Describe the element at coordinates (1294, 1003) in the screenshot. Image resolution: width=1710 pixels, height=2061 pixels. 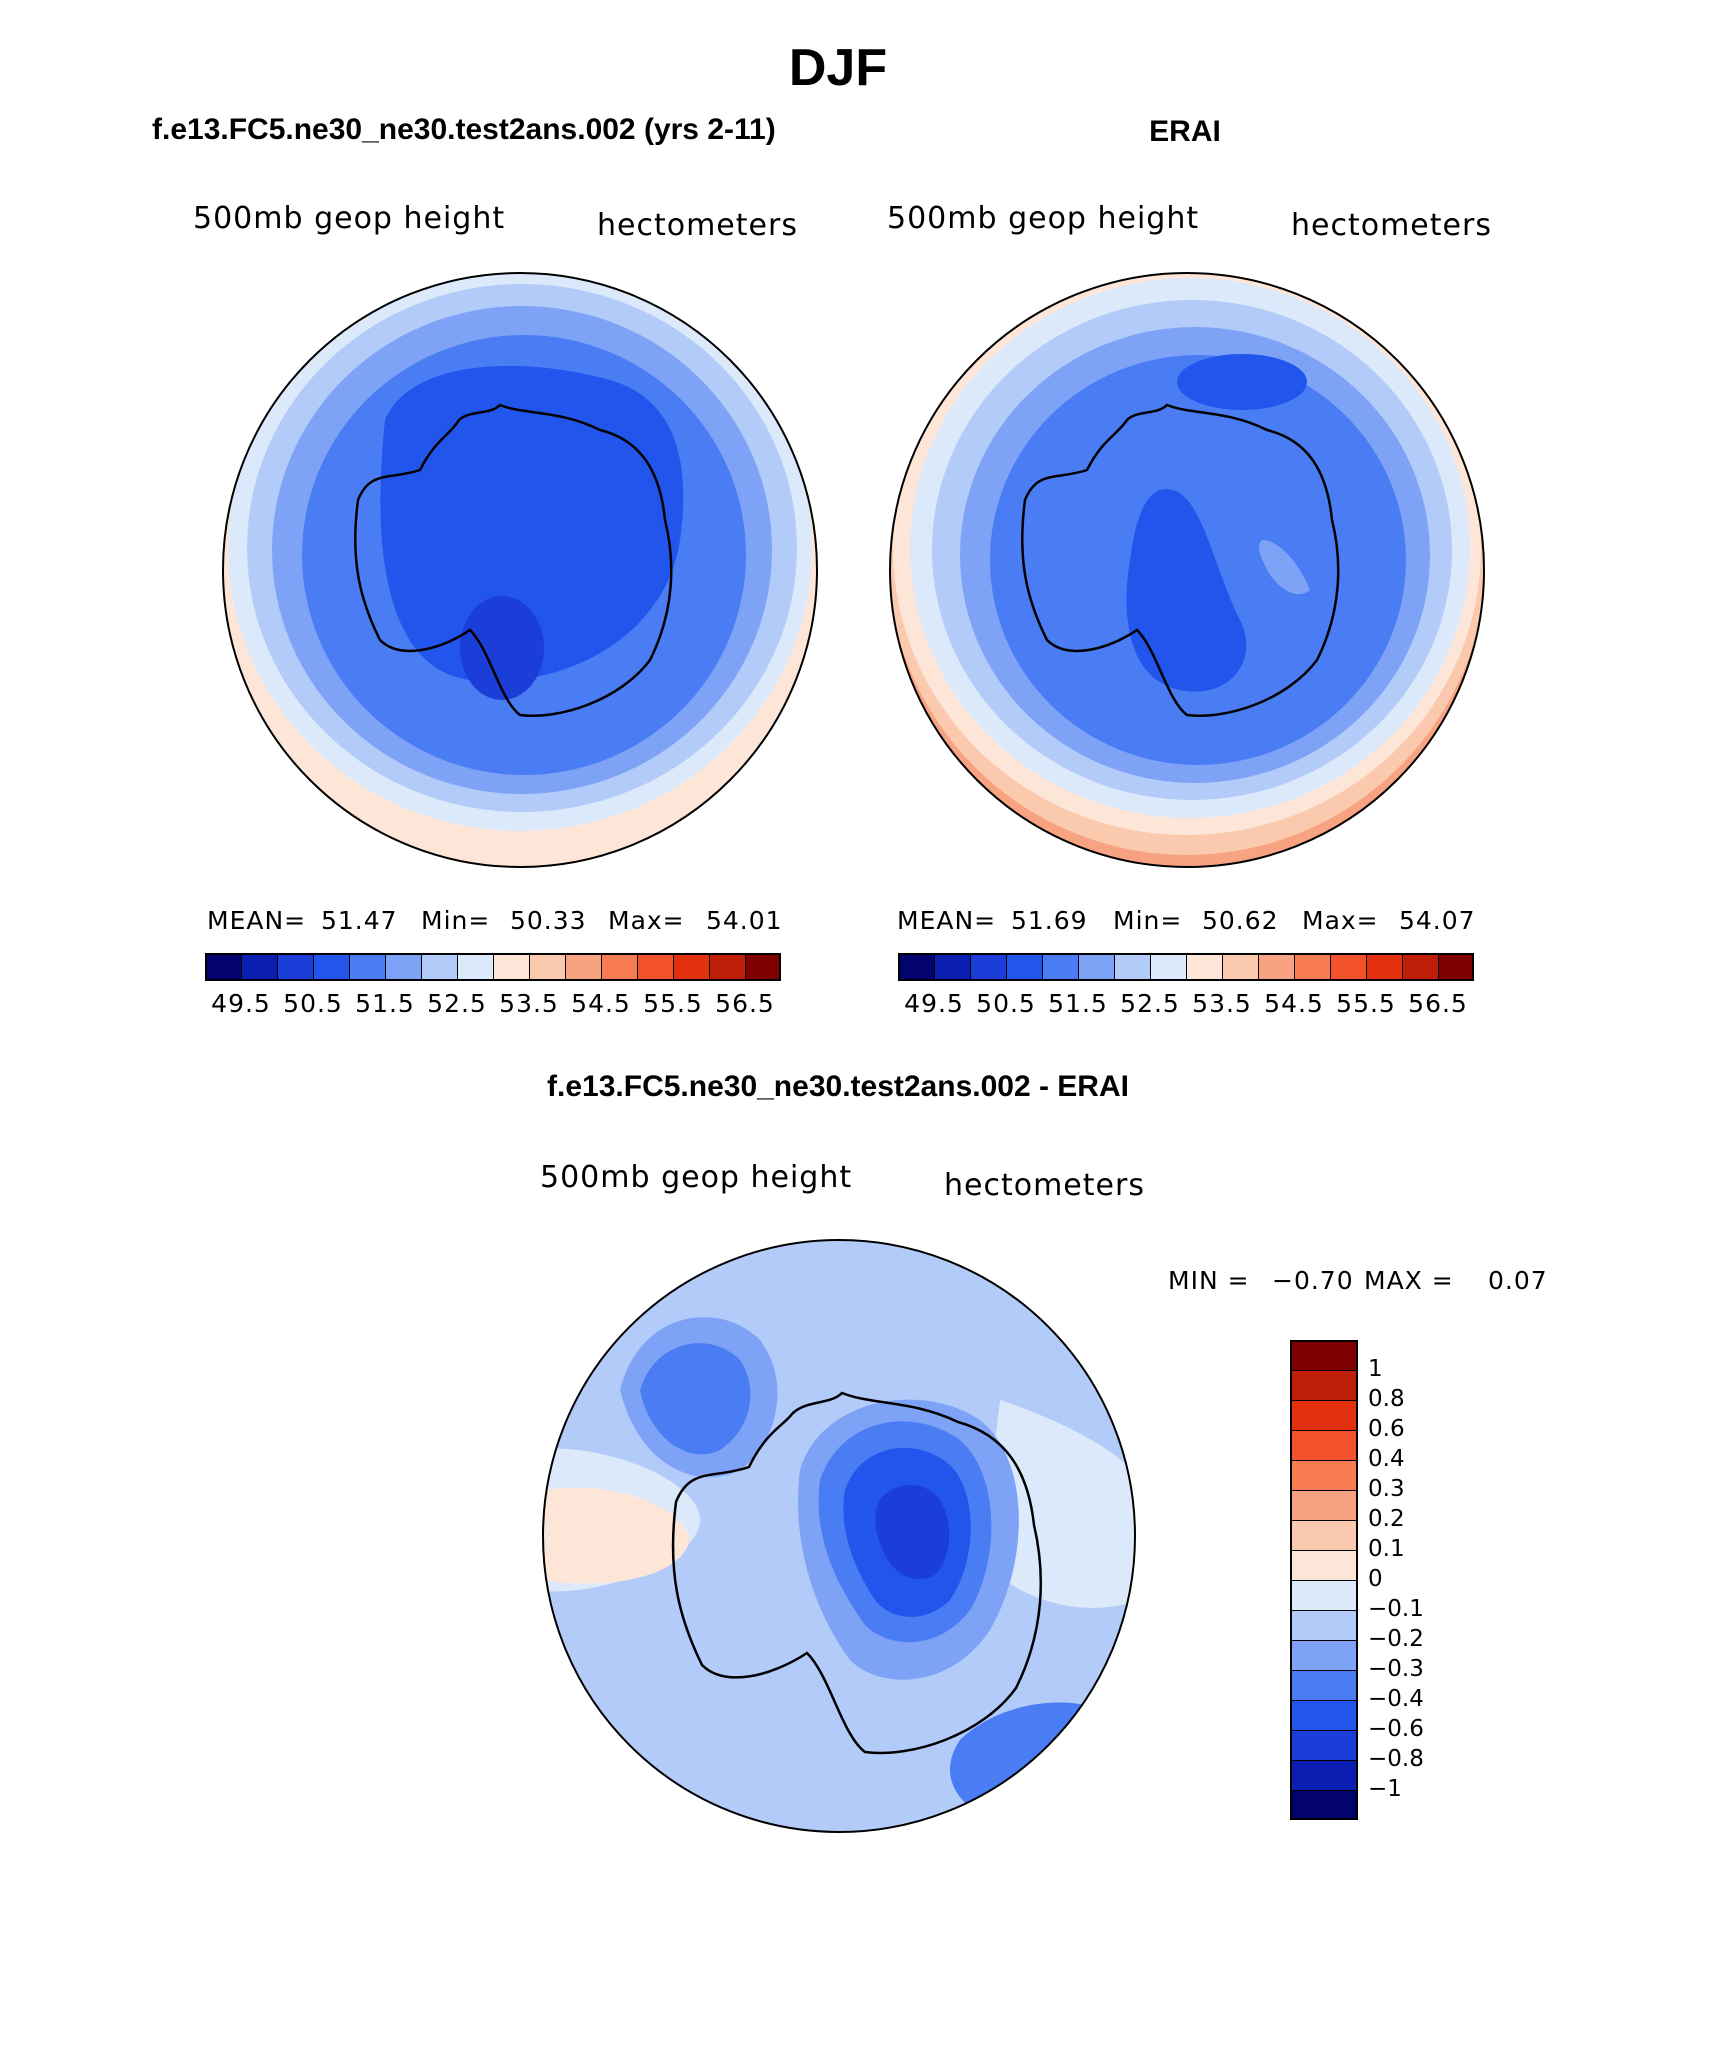
I see `panel2-colorbar-tick-label: 54.5` at that location.